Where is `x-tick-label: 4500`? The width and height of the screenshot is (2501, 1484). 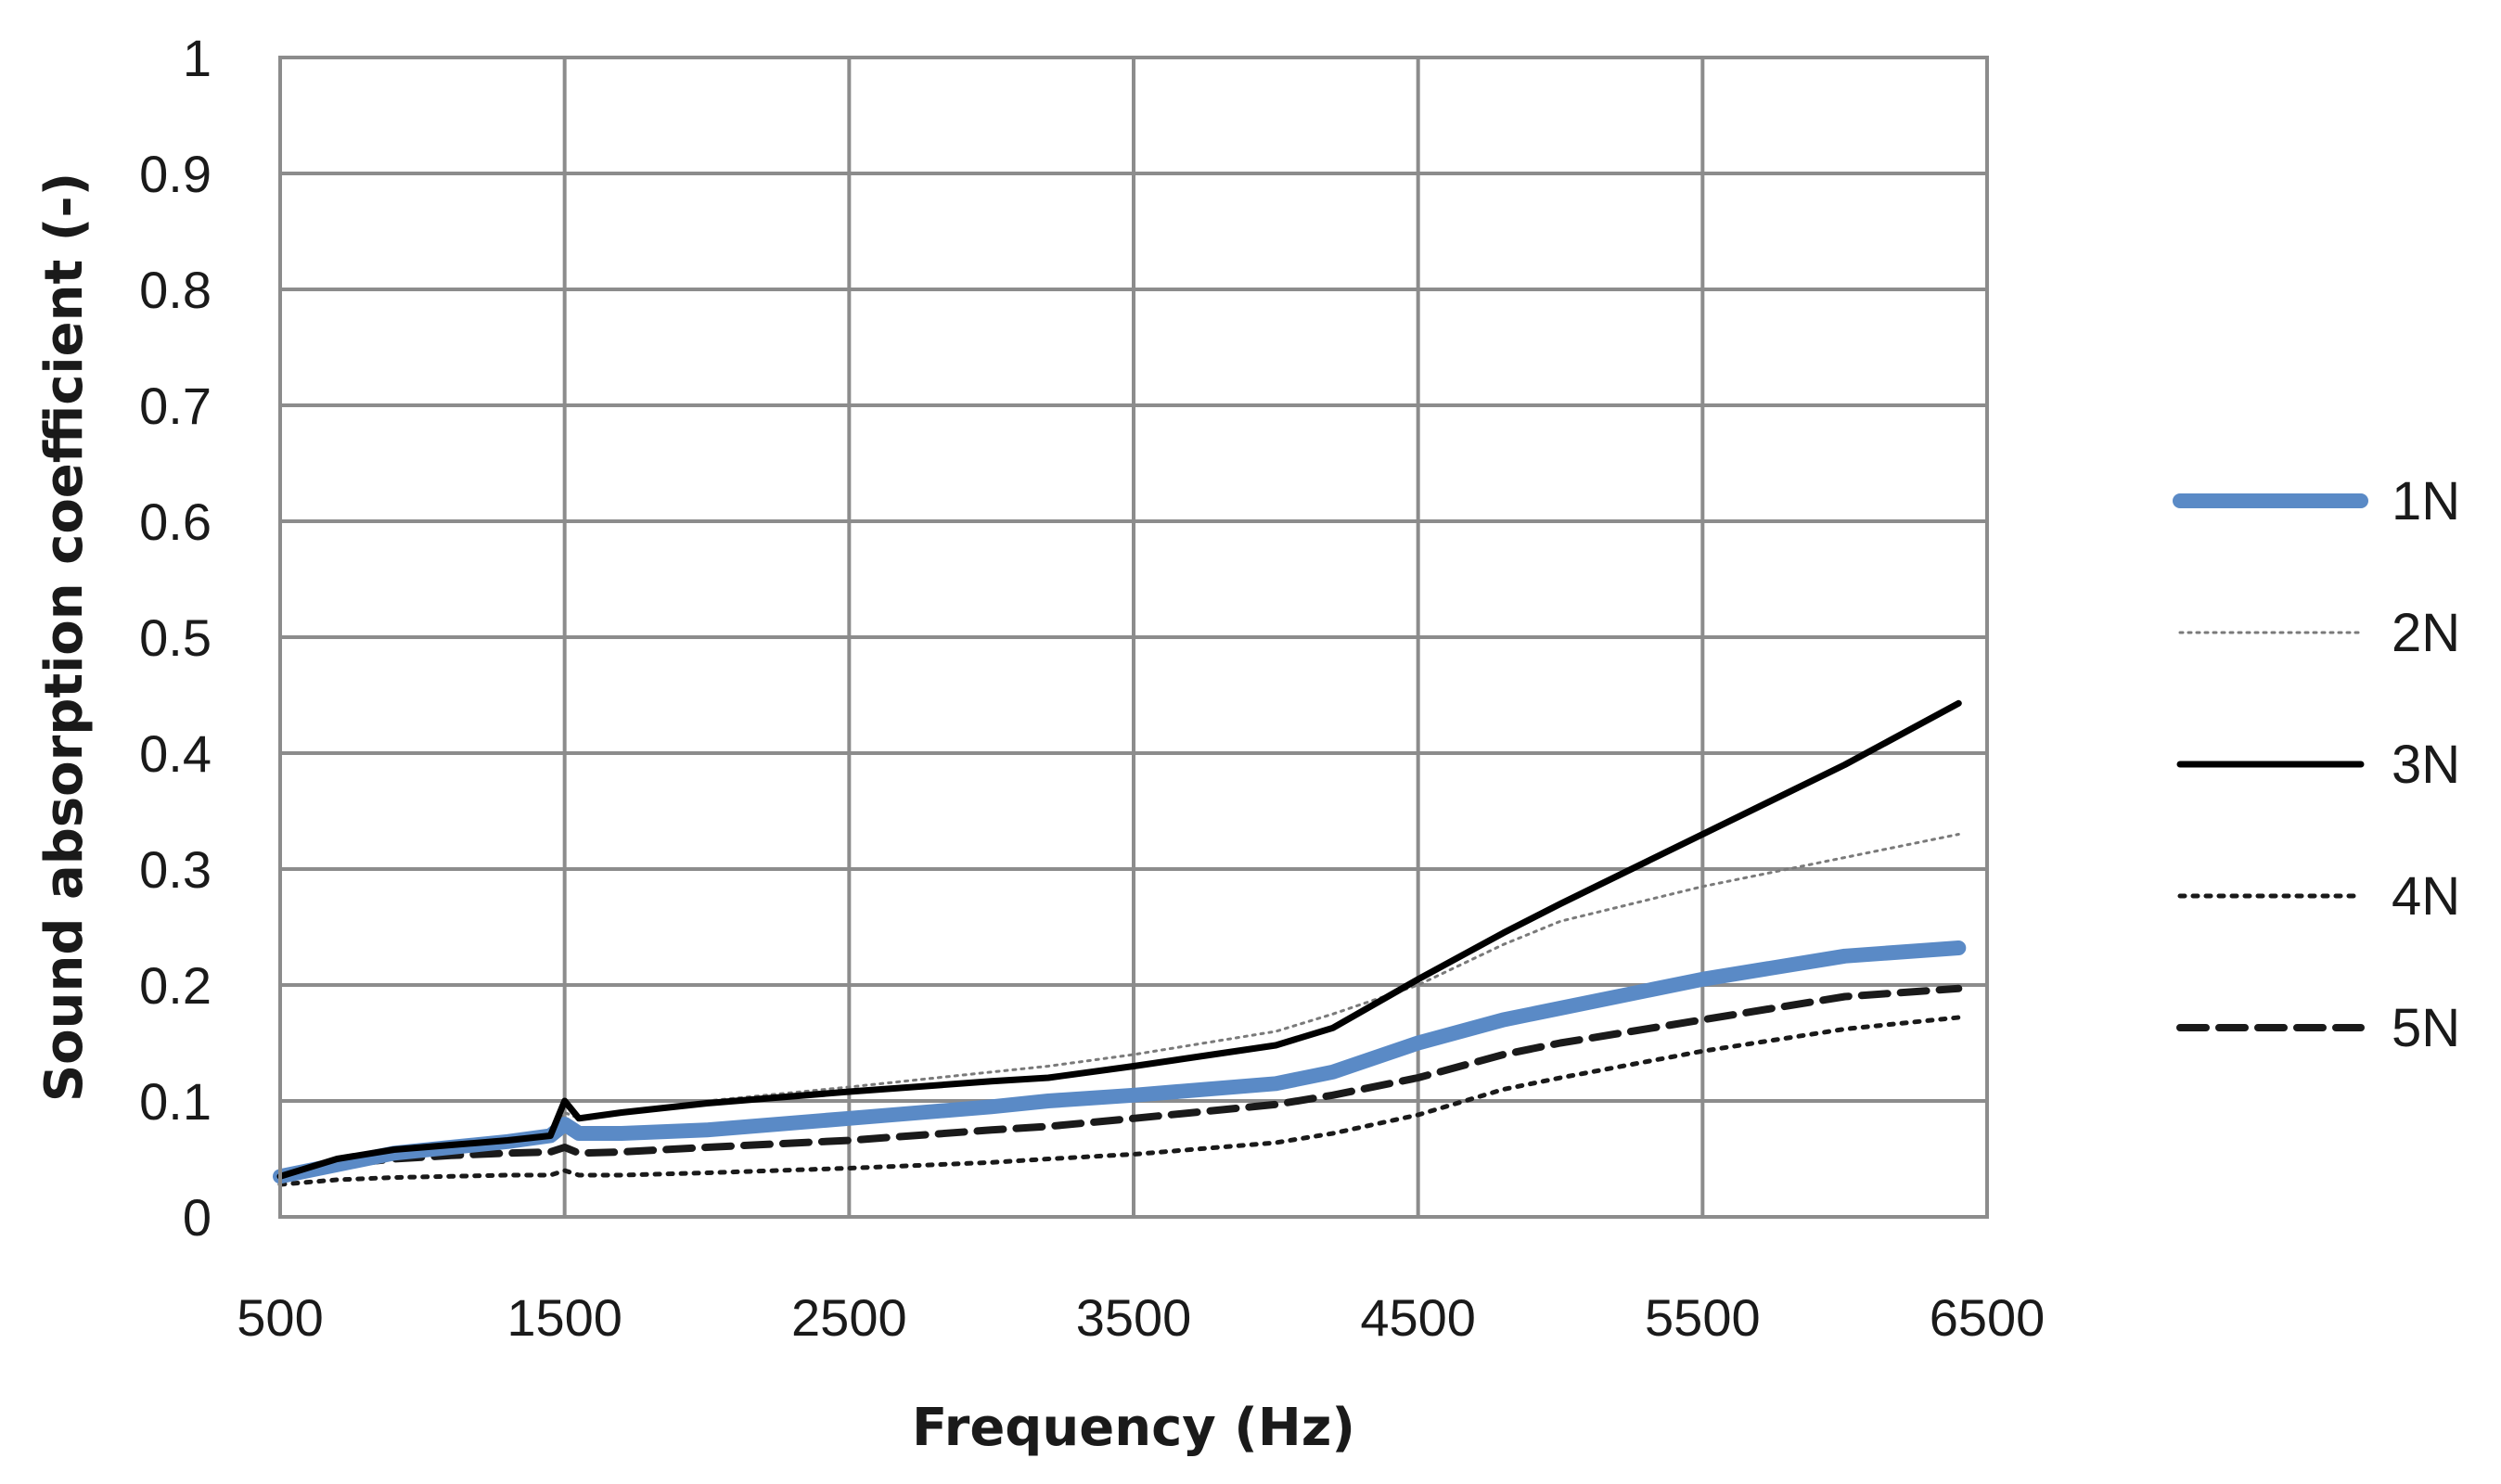
x-tick-label: 4500 is located at coordinates (1418, 1317).